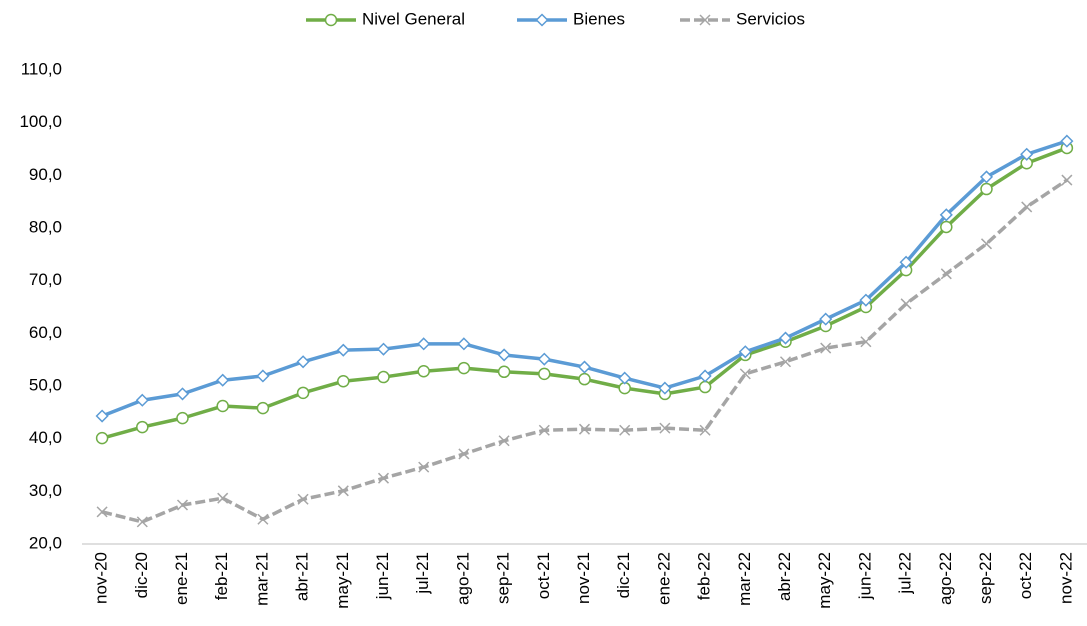 This screenshot has width=1087, height=626. I want to click on x-tick-label: nov-20, so click(101, 578).